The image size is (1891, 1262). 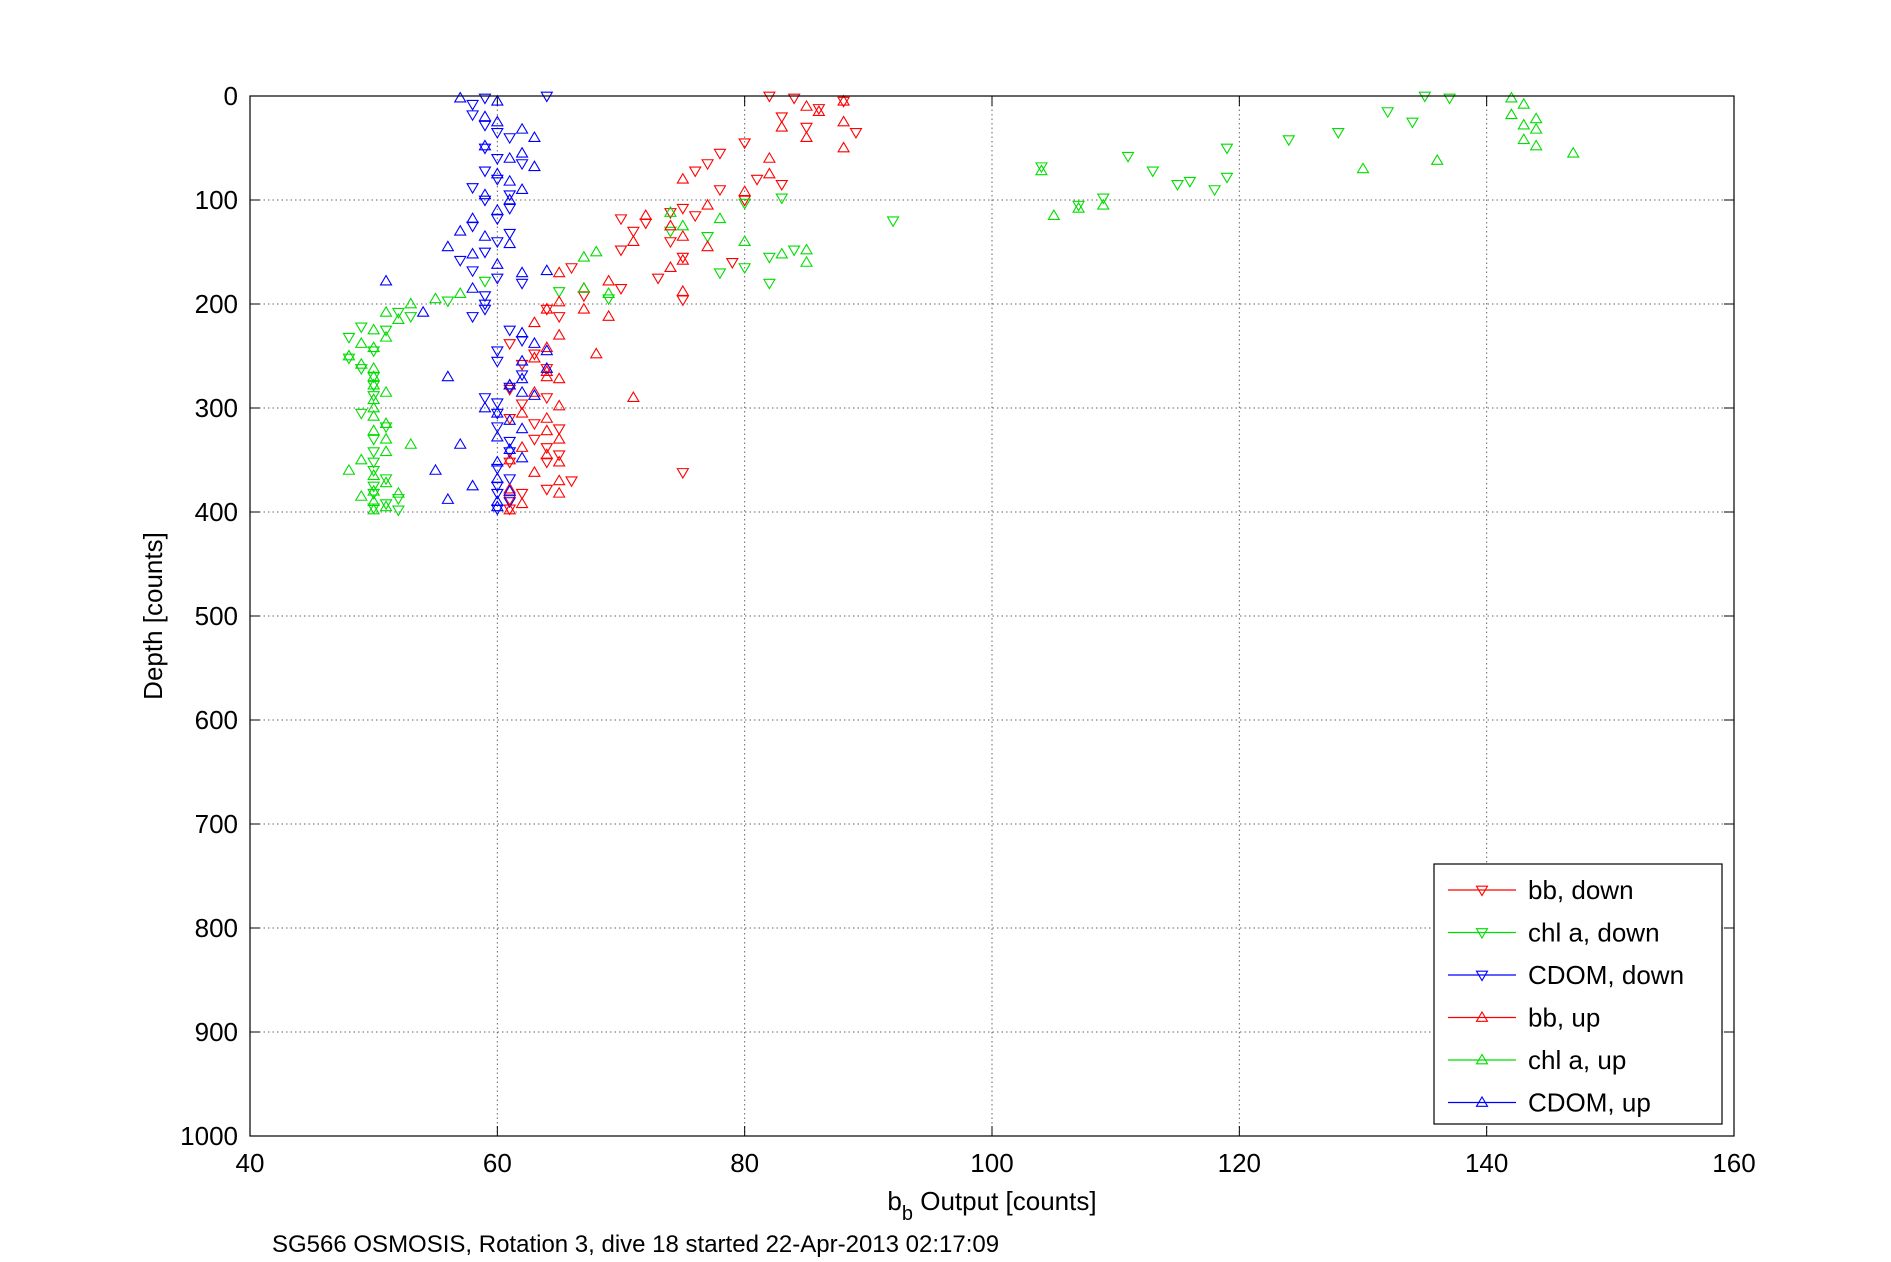 I want to click on legend-item-cdom-up: CDOM, up, so click(x=1549, y=1103).